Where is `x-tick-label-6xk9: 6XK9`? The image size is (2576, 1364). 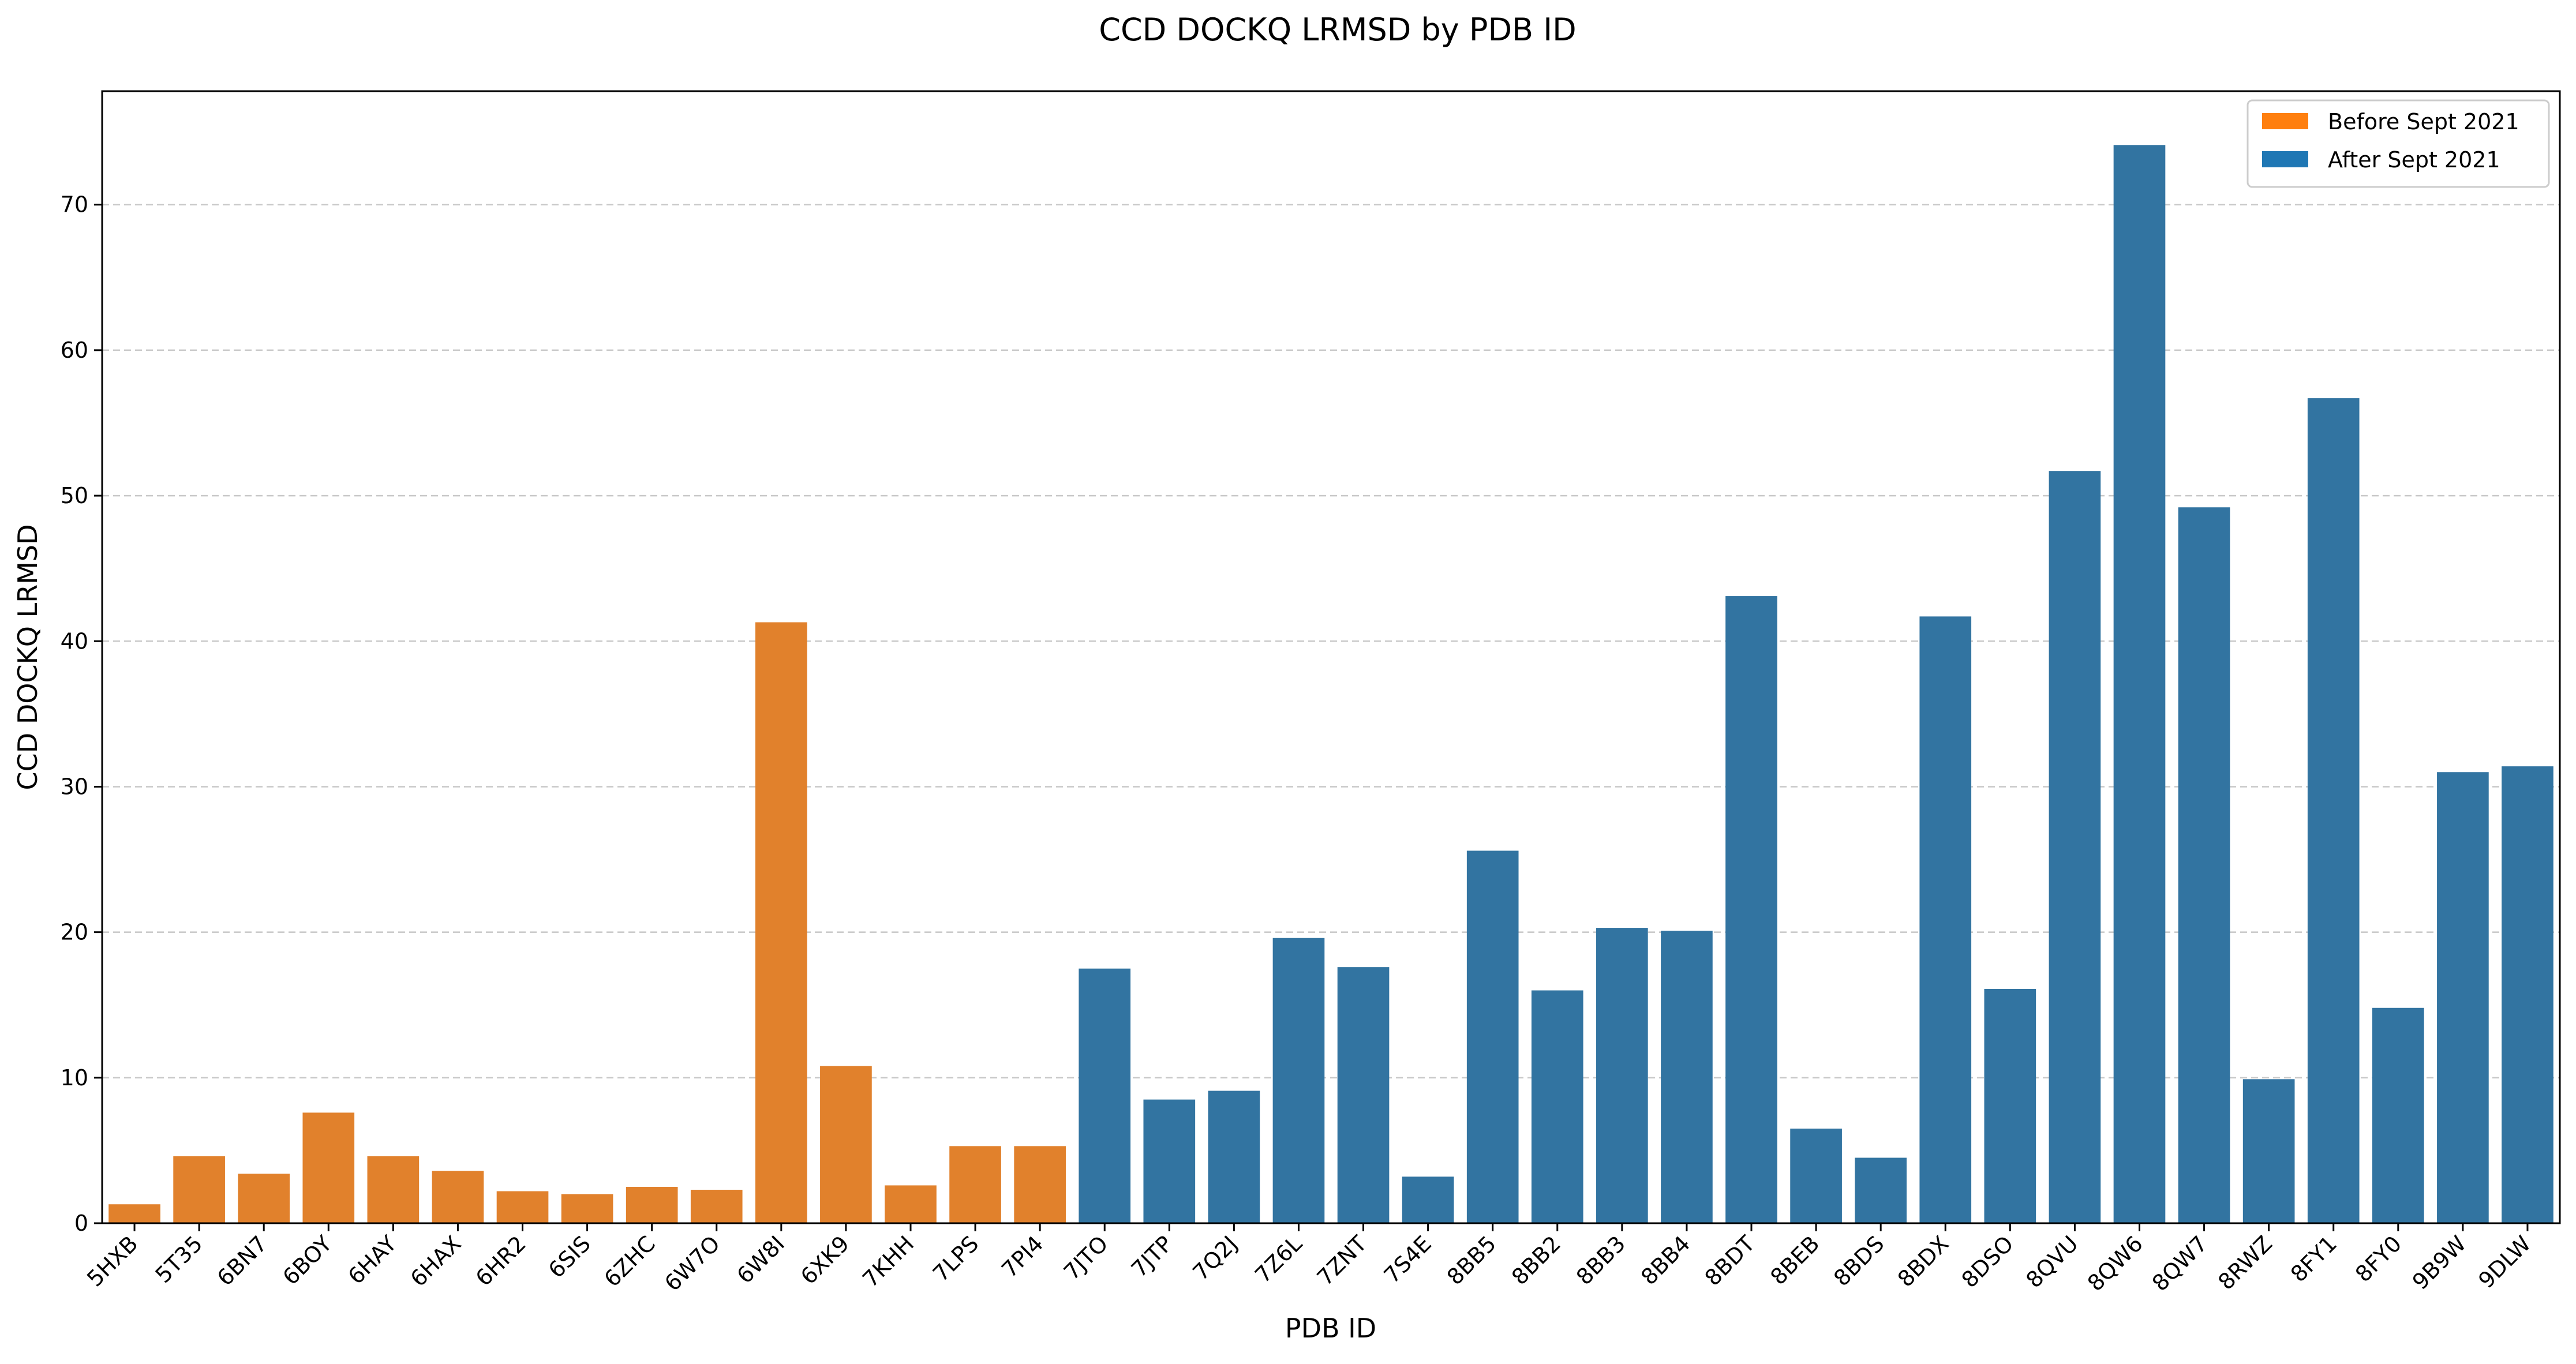 x-tick-label-6xk9: 6XK9 is located at coordinates (825, 1260).